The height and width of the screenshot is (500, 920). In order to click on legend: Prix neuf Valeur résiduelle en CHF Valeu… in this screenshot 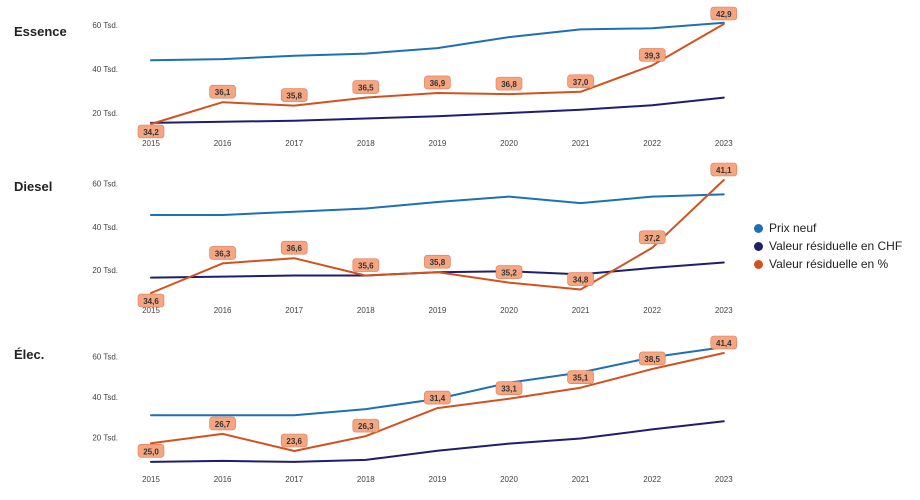, I will do `click(828, 246)`.